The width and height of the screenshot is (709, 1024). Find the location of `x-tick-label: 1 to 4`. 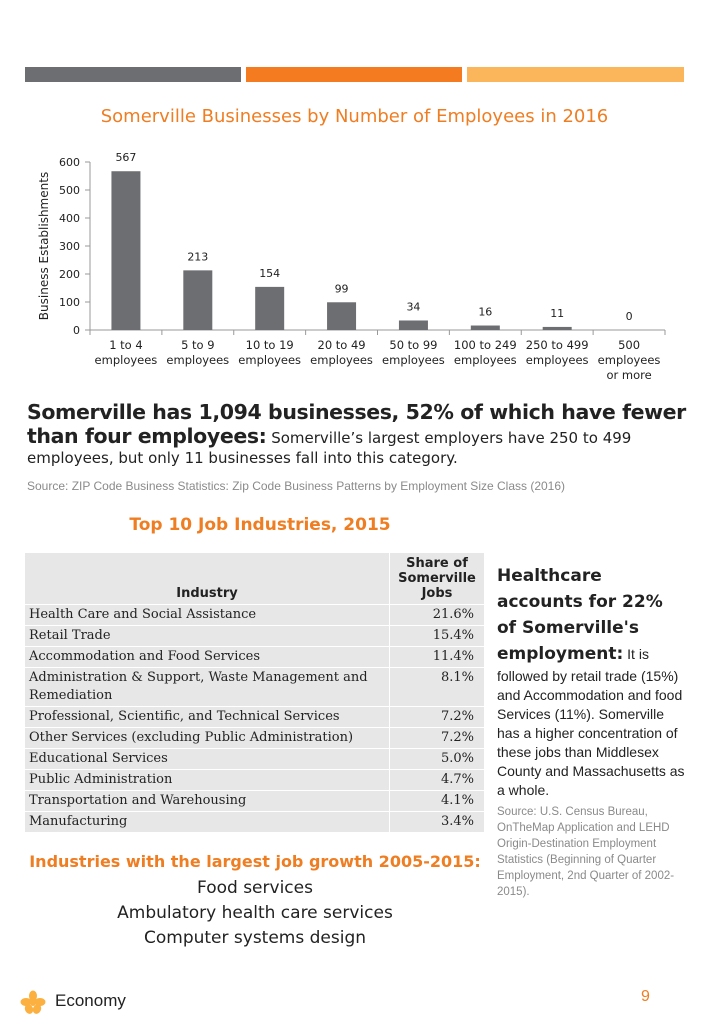

x-tick-label: 1 to 4 is located at coordinates (126, 345).